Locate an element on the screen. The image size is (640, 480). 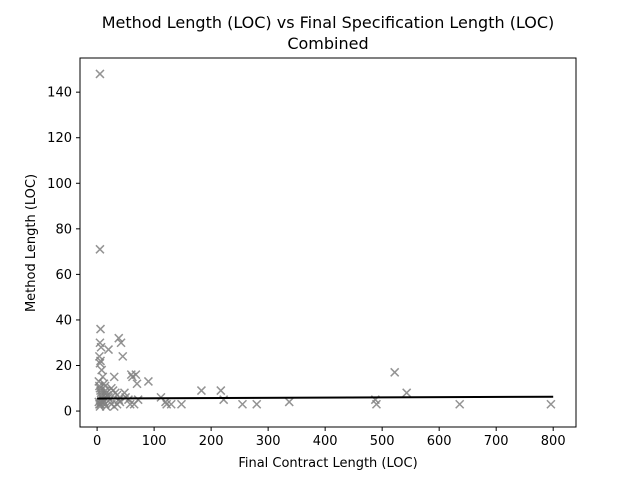
x-axis-label: Final Contract Length (LOC) is located at coordinates (327, 463).